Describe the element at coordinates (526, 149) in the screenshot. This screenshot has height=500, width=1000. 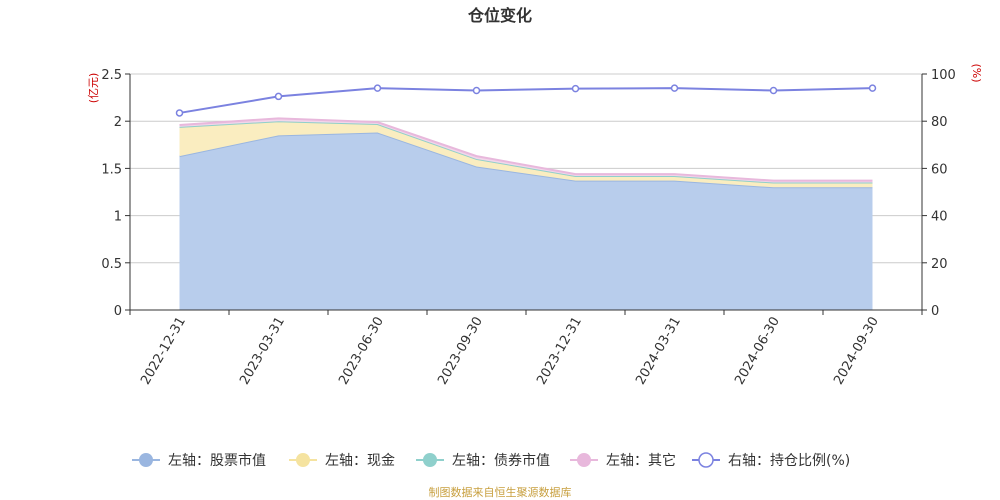
I see `area-series-line` at that location.